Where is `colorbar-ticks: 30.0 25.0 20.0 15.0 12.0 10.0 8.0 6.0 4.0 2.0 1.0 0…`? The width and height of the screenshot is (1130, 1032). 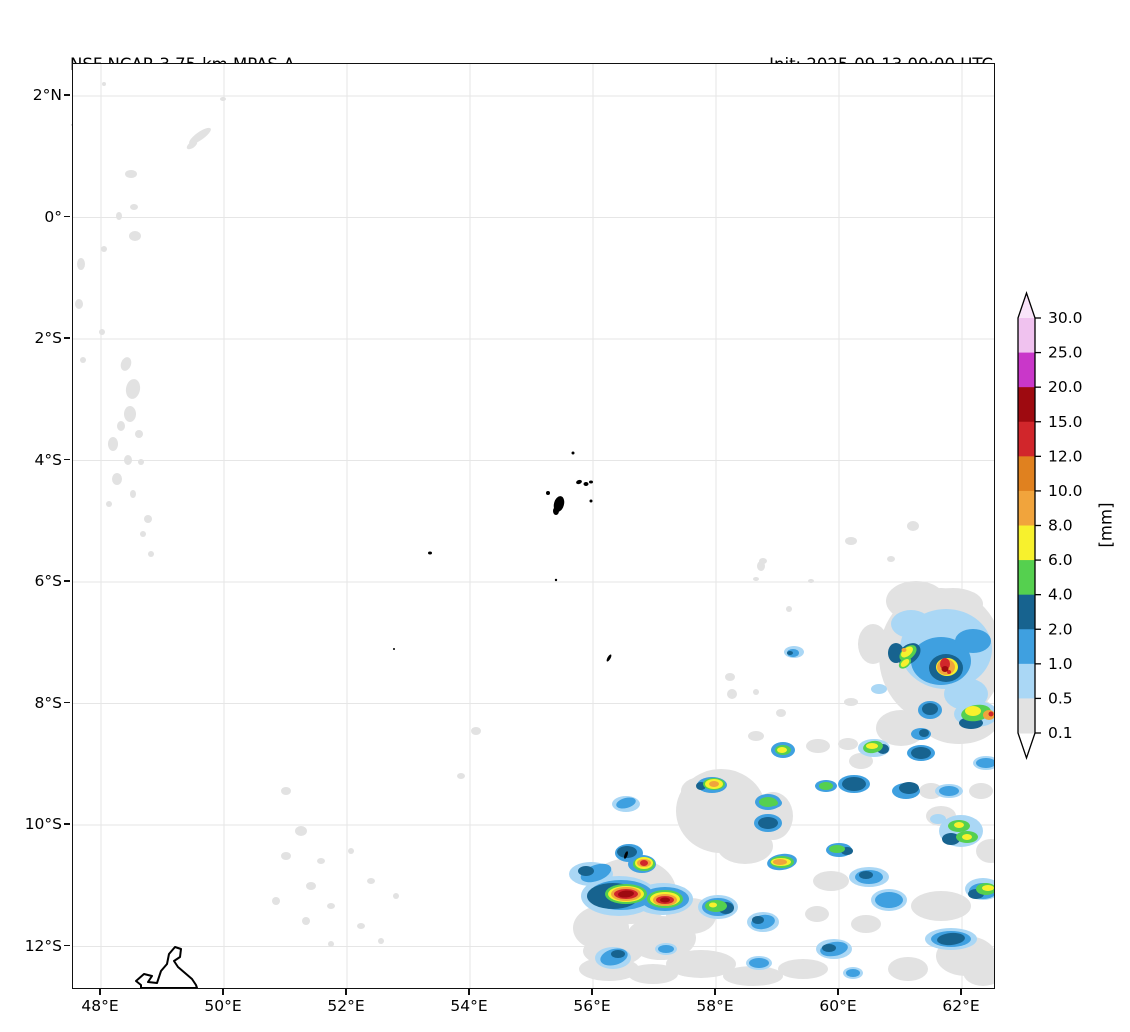
colorbar-ticks: 30.0 25.0 20.0 15.0 12.0 10.0 8.0 6.0 4.0 2.0 1.0 0… is located at coordinates (1059, 525).